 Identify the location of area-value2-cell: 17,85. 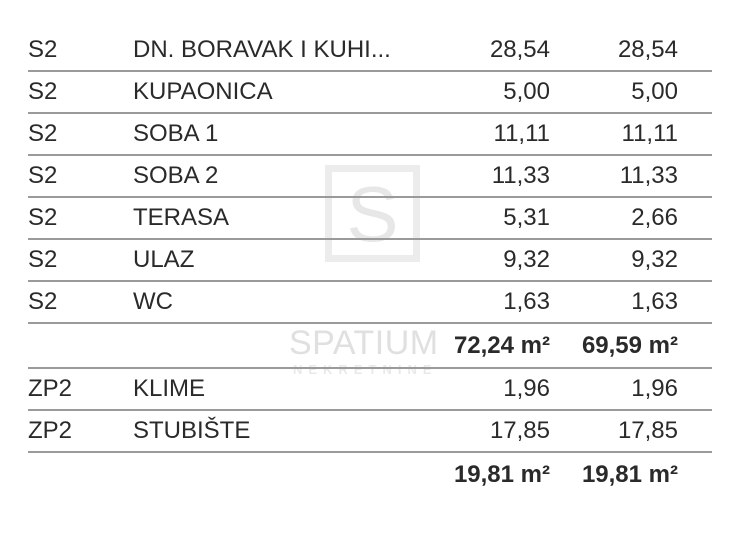
(647, 430).